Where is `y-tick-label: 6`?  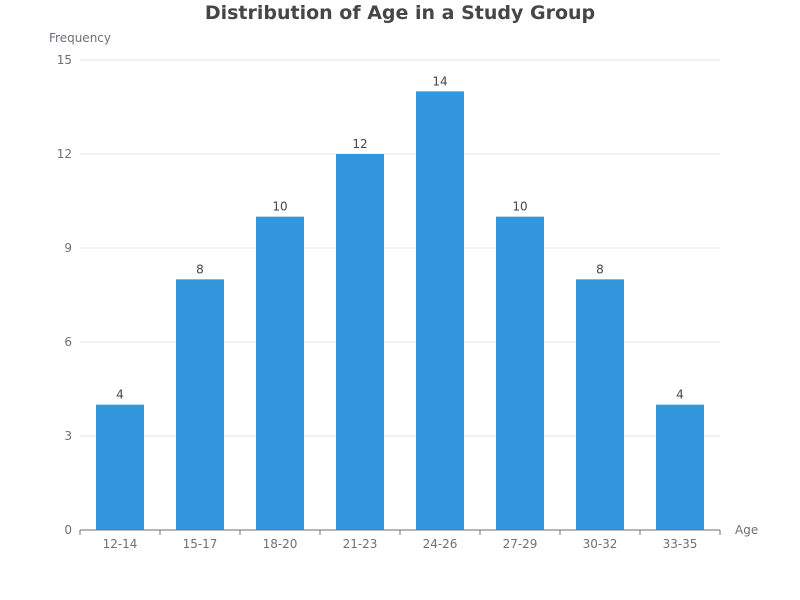
y-tick-label: 6 is located at coordinates (68, 342).